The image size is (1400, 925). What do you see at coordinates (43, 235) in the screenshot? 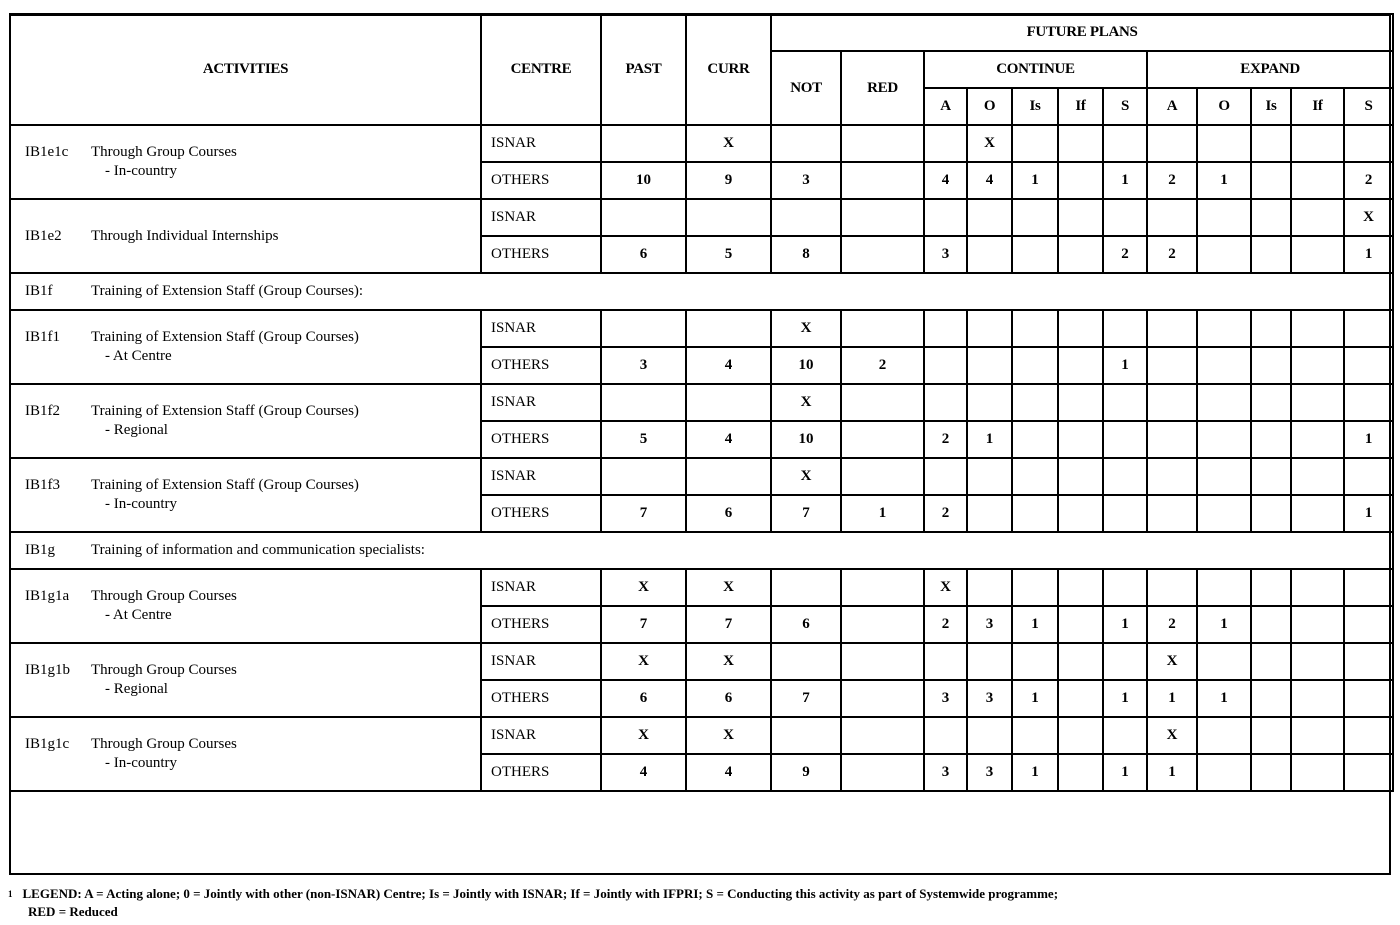
I see `activity-code: IB1e2` at bounding box center [43, 235].